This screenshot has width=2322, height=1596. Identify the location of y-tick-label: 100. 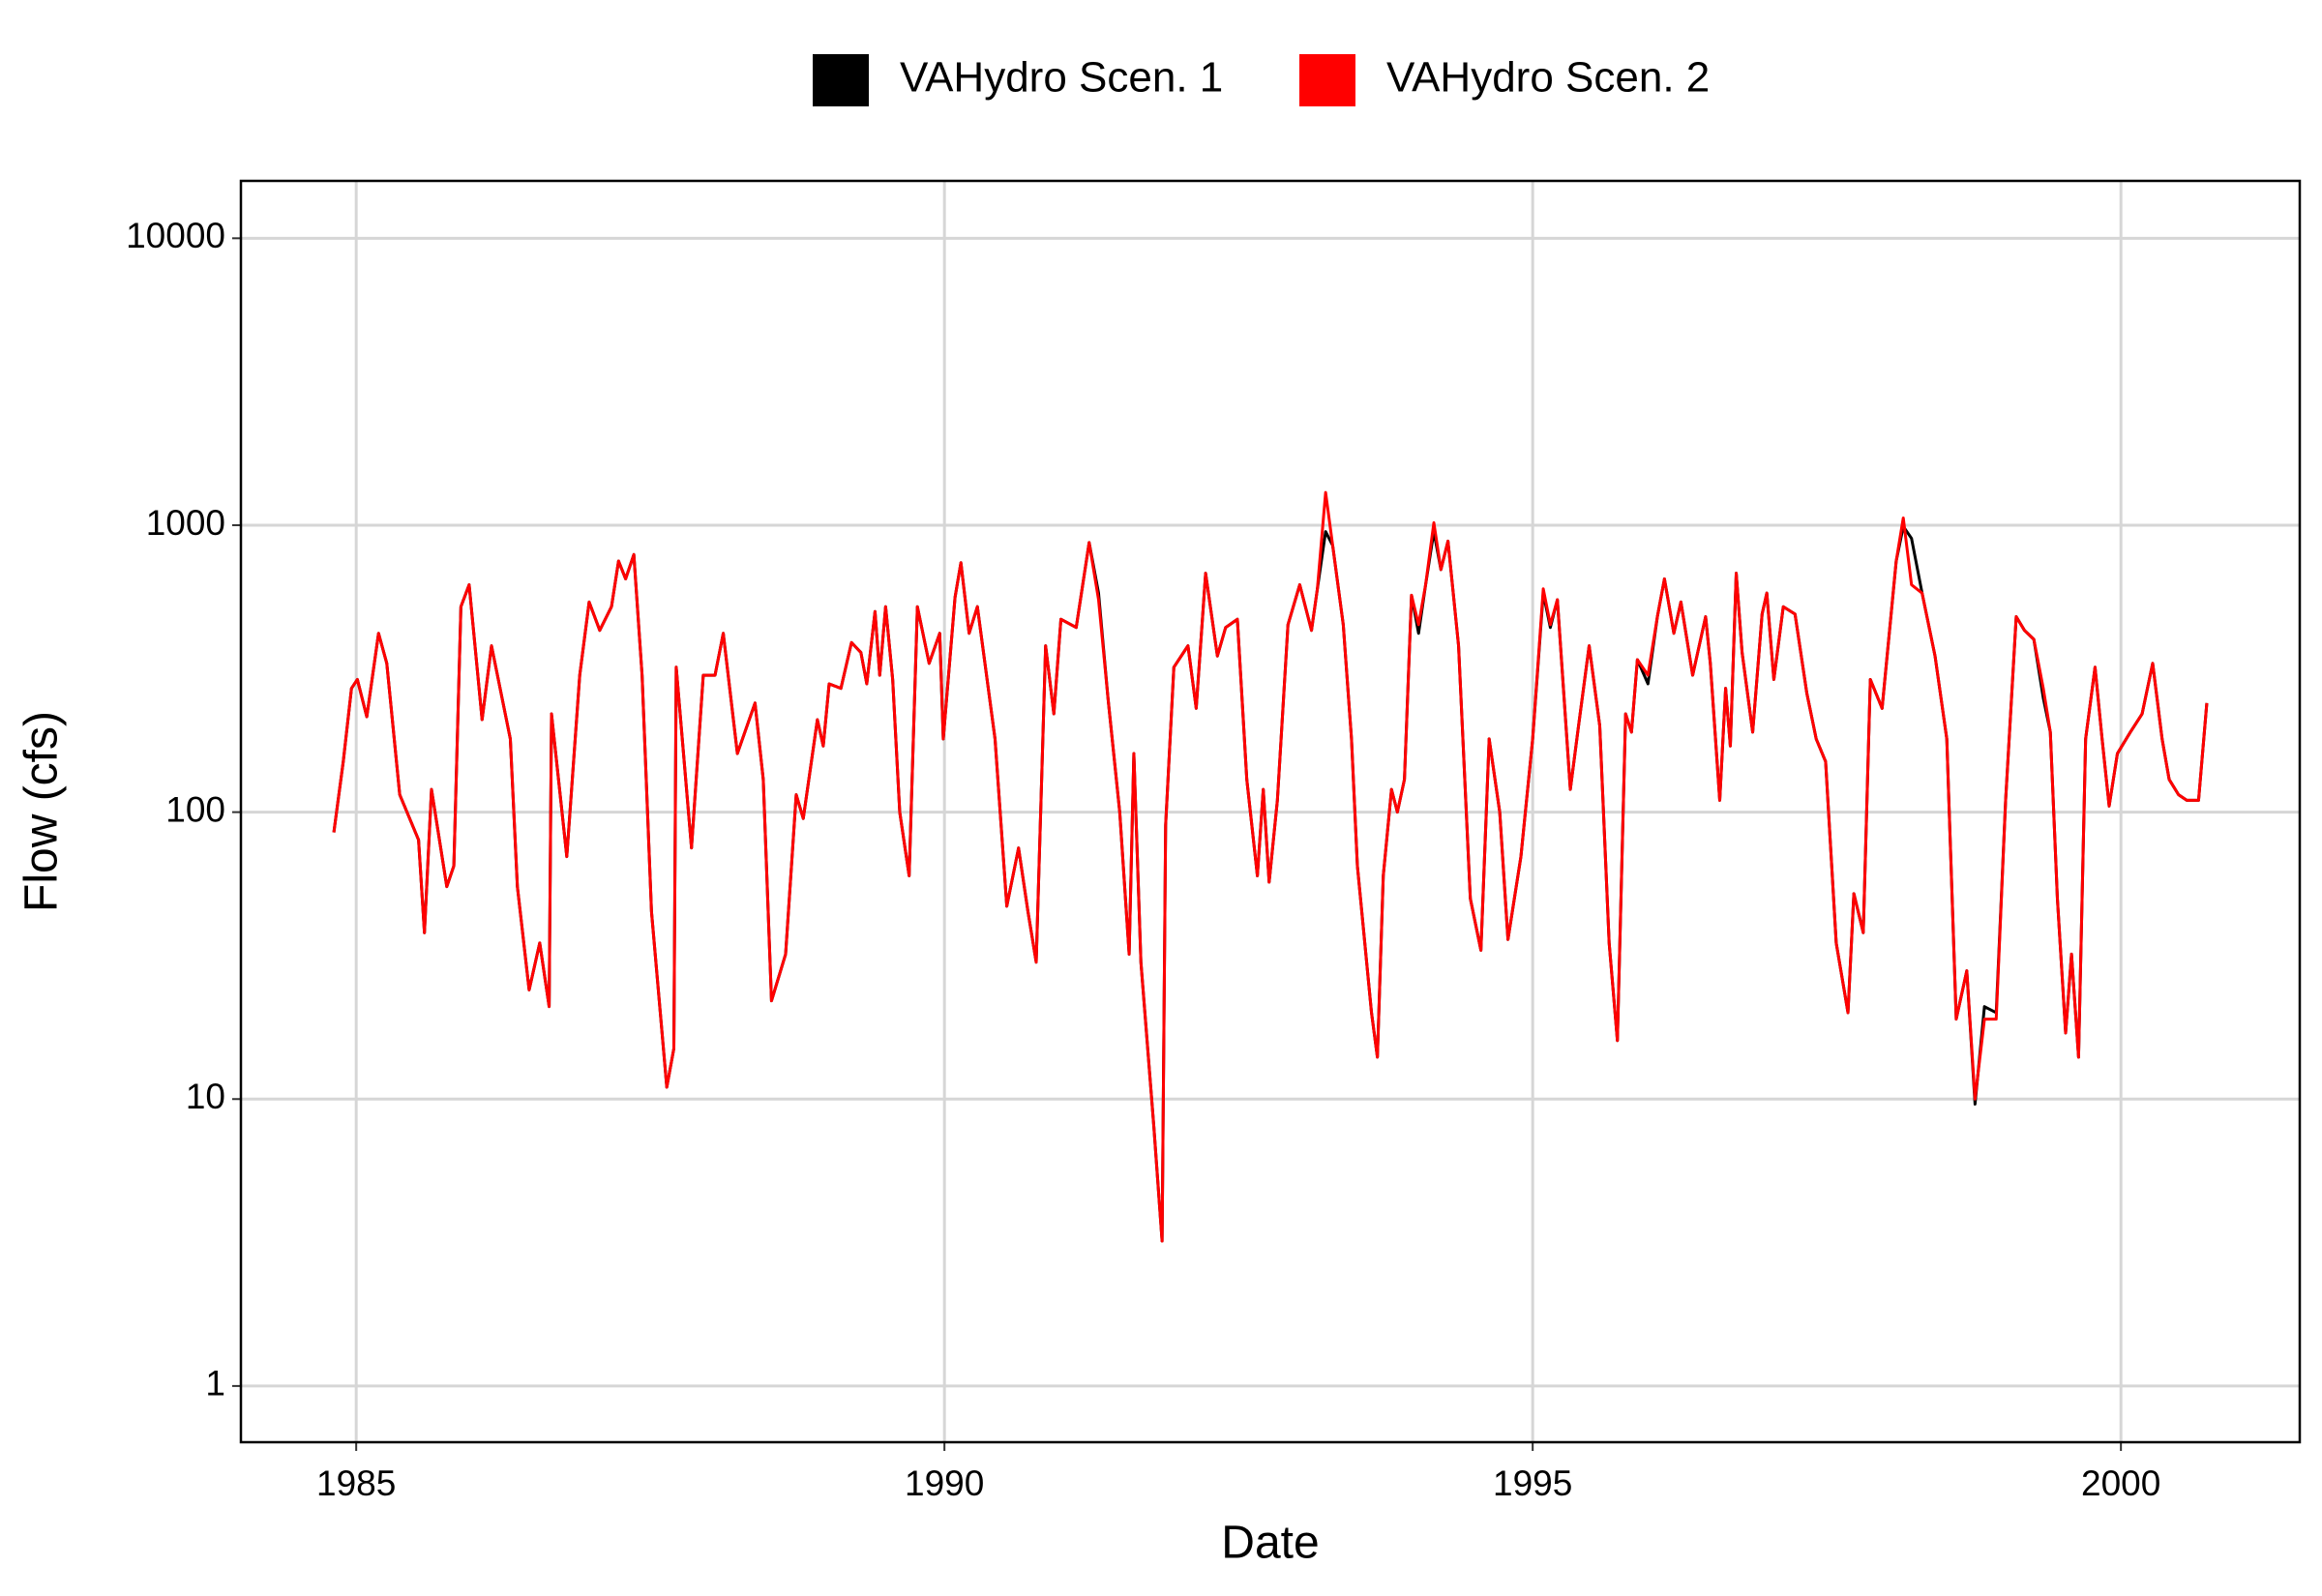
(195, 809).